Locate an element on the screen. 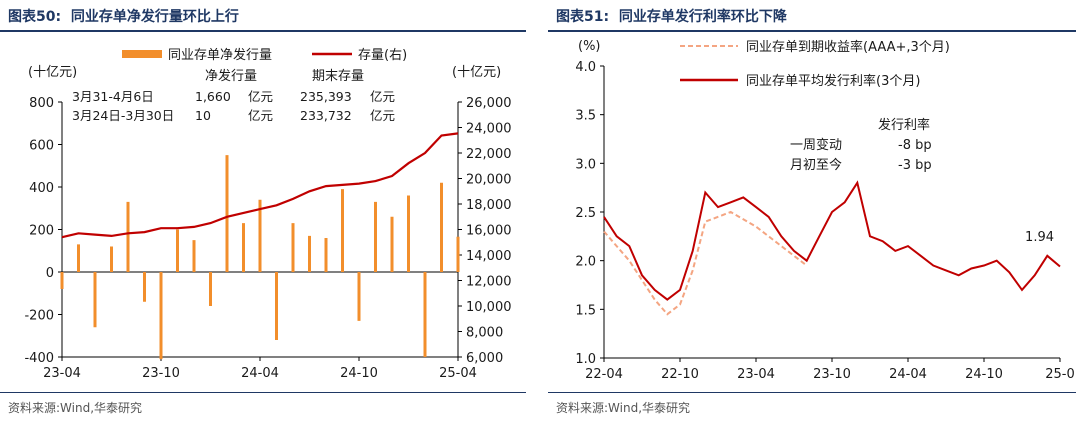  annotation-header: 发行利率 is located at coordinates (904, 125).